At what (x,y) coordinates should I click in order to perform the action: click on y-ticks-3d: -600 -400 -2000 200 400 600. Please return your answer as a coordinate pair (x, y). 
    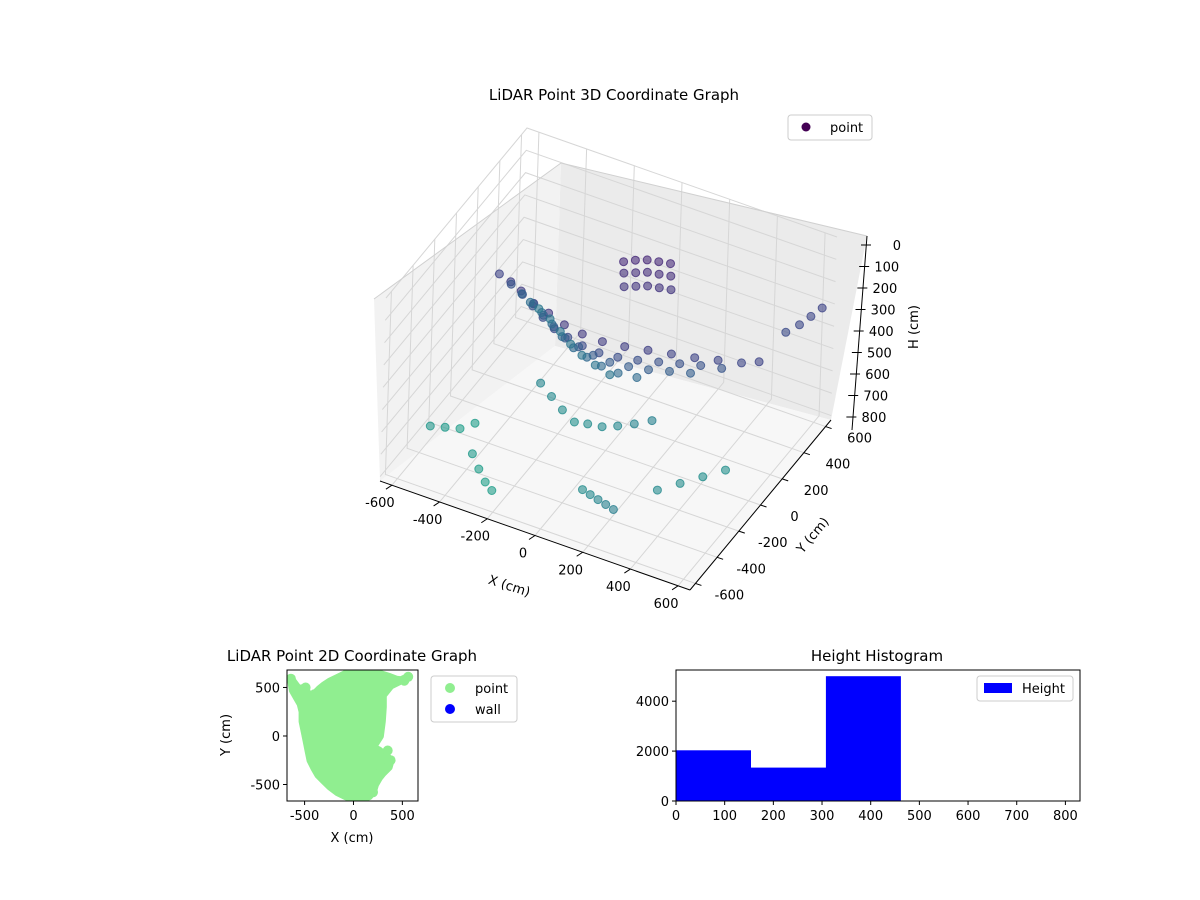
    Looking at the image, I should click on (783, 514).